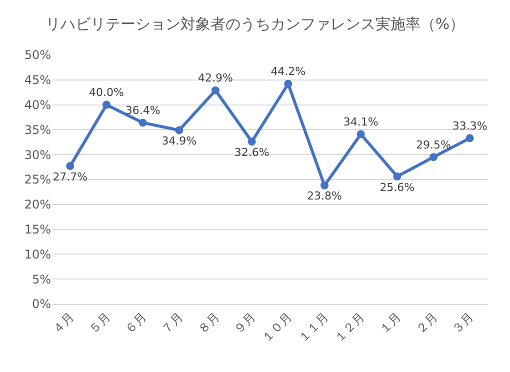 This screenshot has height=372, width=510. What do you see at coordinates (63, 323) in the screenshot?
I see `x-tick-label: ４月` at bounding box center [63, 323].